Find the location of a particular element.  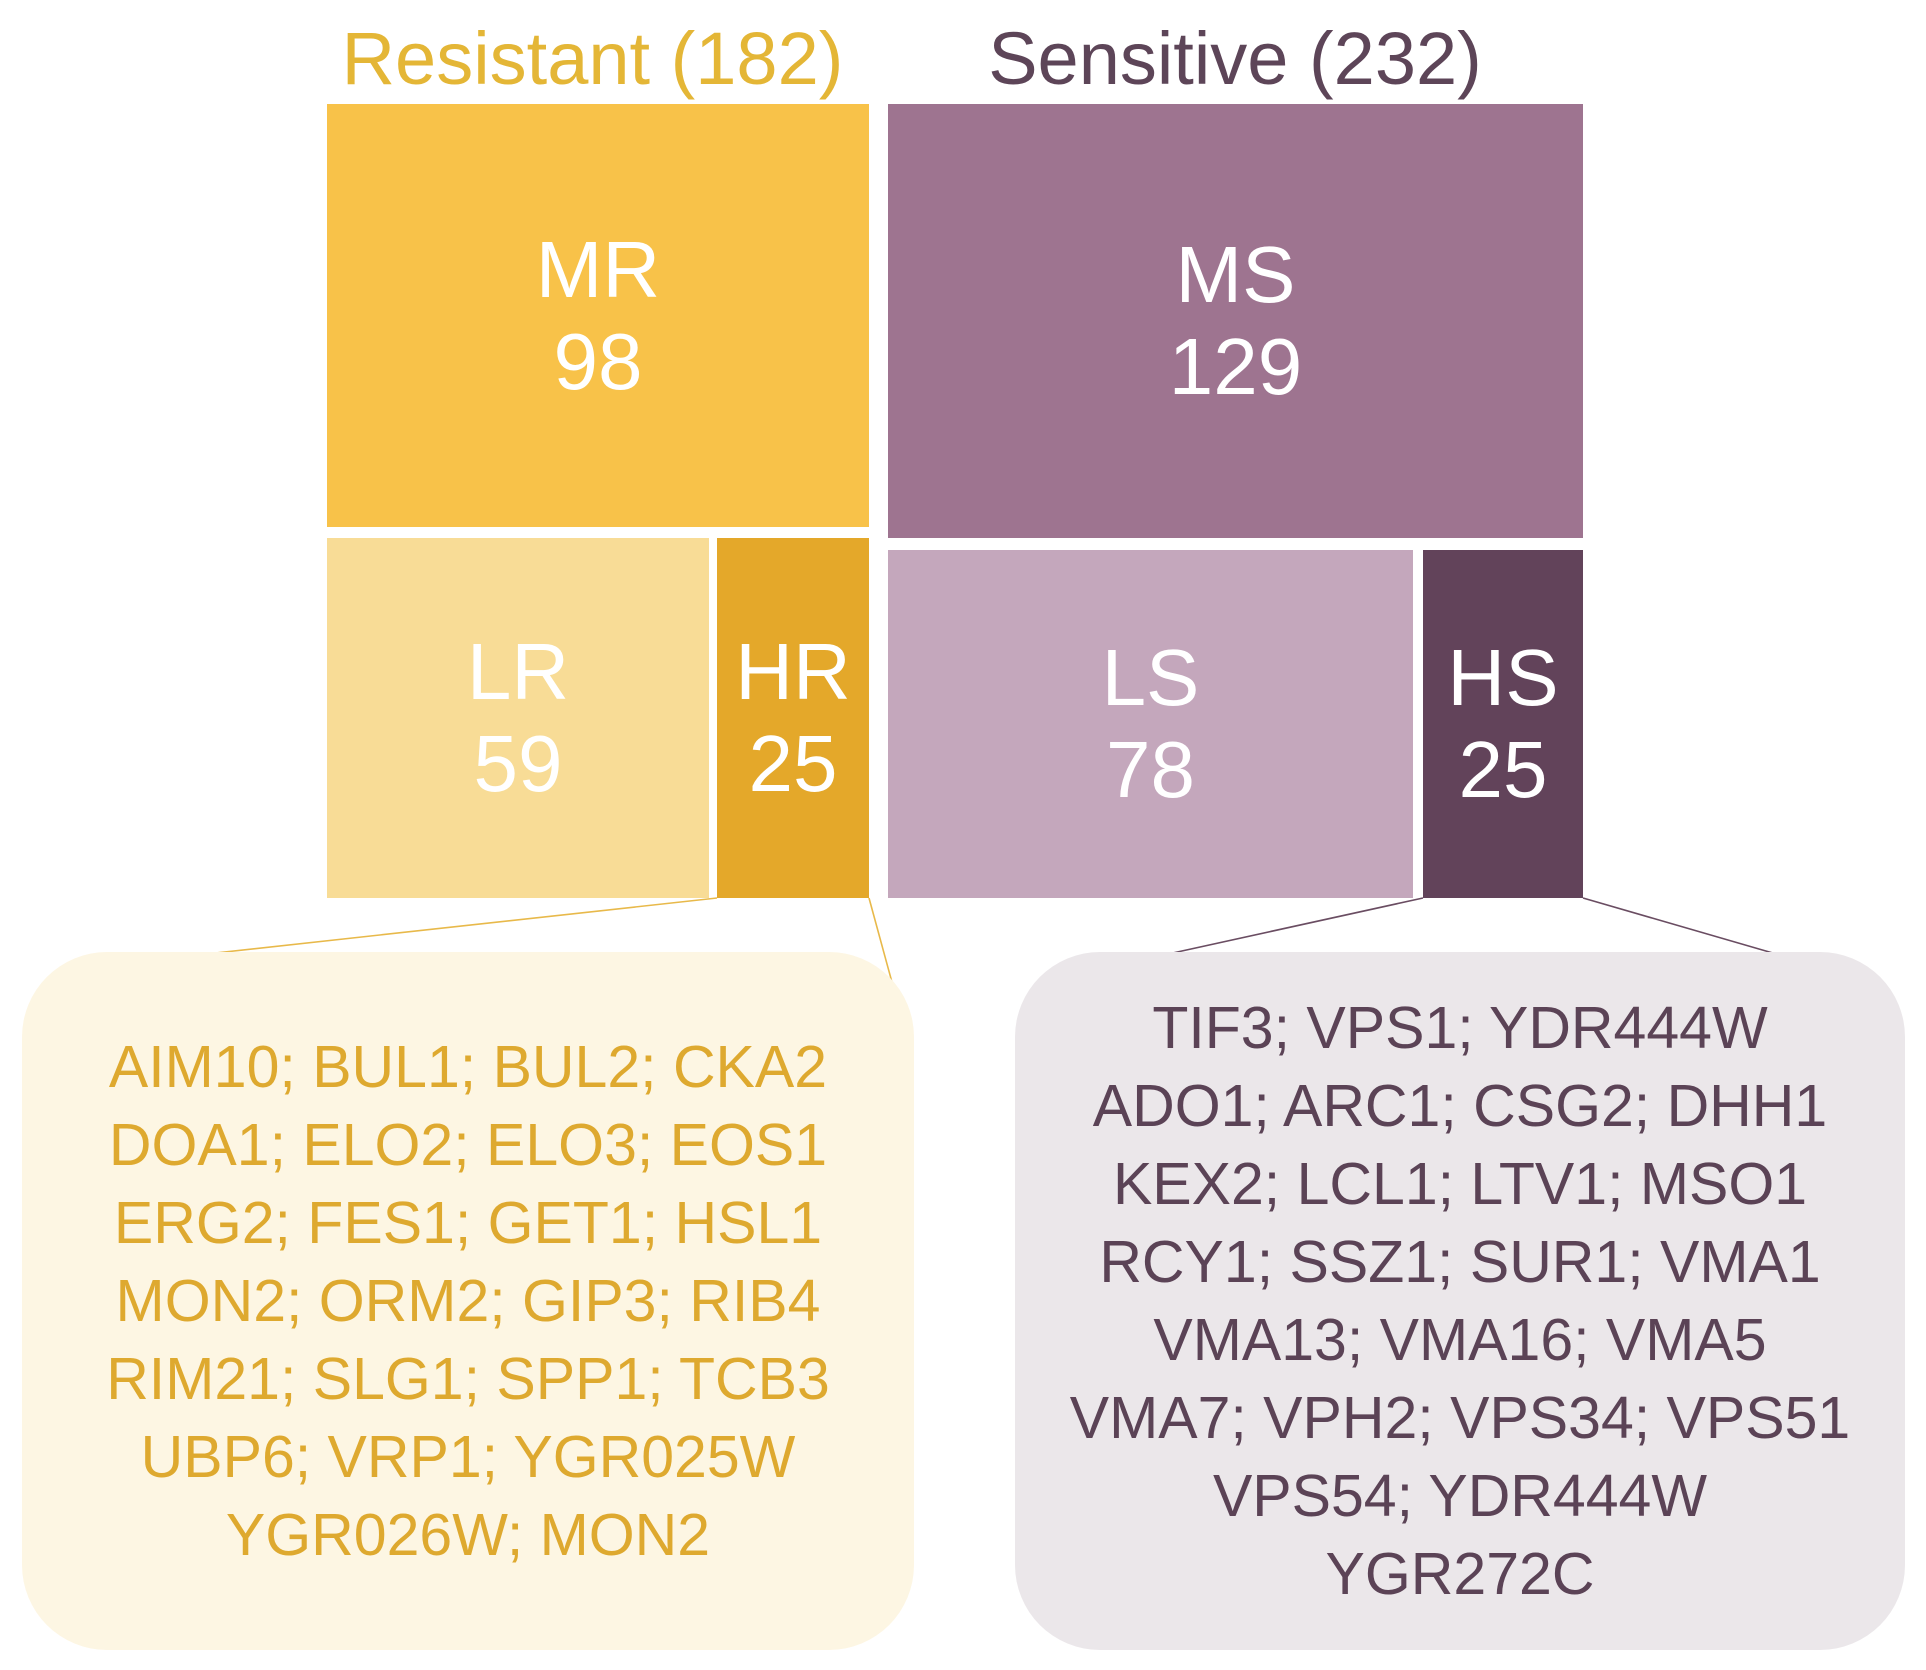

gene-line: YGR272C is located at coordinates (1460, 1574).